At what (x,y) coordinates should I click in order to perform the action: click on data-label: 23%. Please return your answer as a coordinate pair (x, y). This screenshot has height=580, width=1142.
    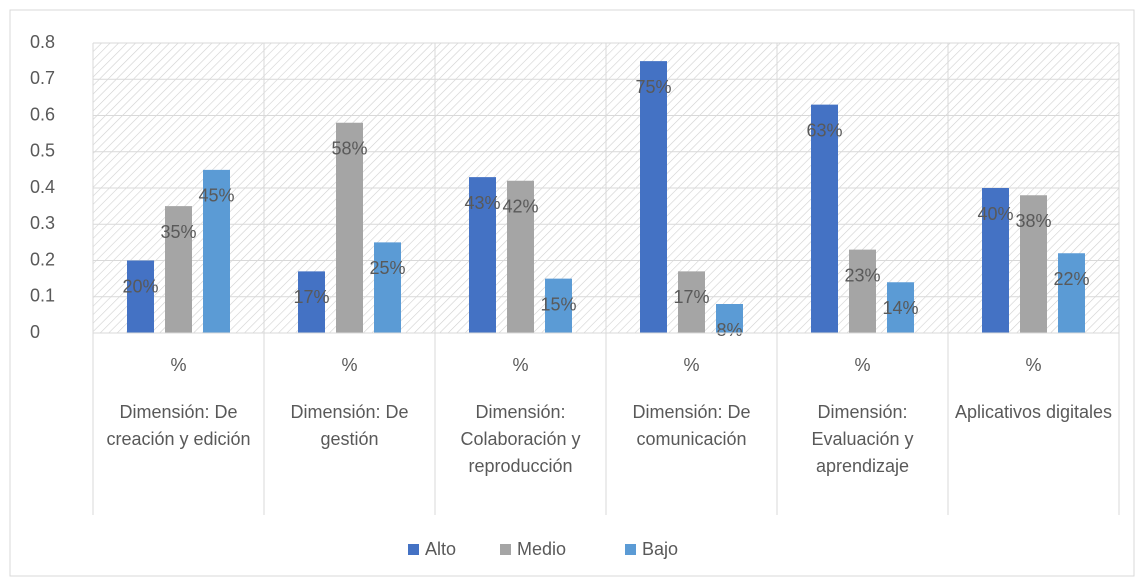
    Looking at the image, I should click on (862, 275).